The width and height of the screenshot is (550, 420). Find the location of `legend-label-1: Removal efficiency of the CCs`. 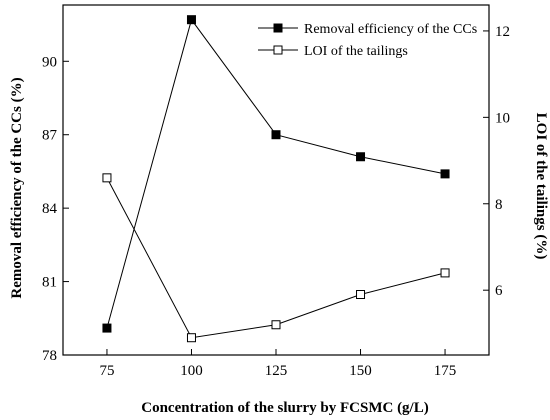

legend-label-1: Removal efficiency of the CCs is located at coordinates (390, 29).